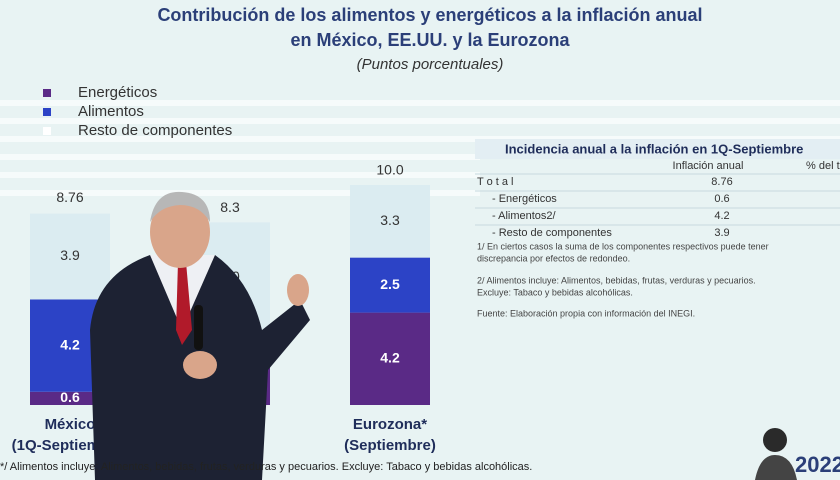 The width and height of the screenshot is (840, 480). Describe the element at coordinates (721, 233) in the screenshot. I see `row-value: 3.9` at that location.